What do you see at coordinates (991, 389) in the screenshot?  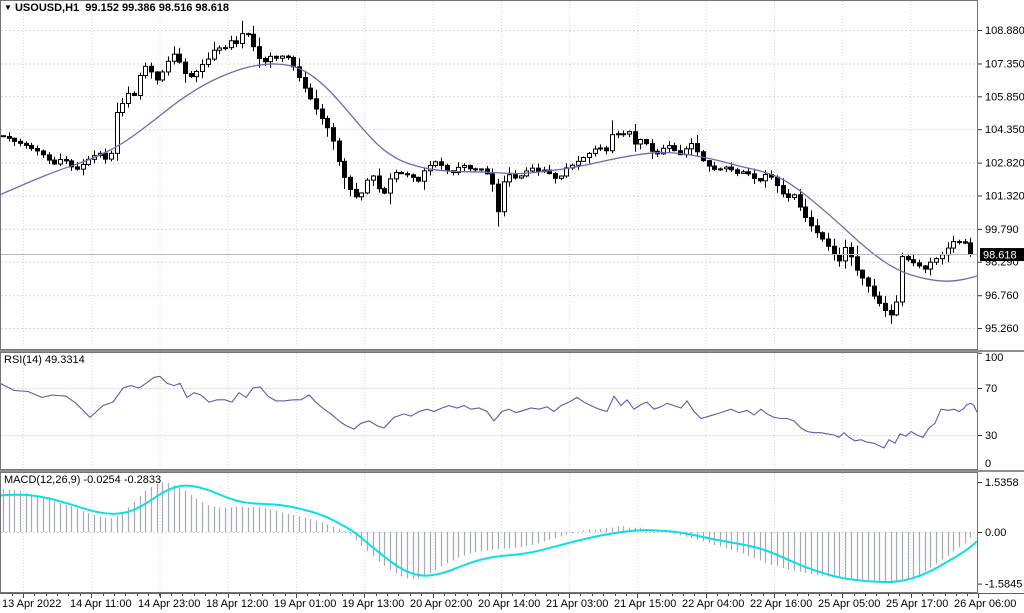 I see `axis-tick-label: 70` at bounding box center [991, 389].